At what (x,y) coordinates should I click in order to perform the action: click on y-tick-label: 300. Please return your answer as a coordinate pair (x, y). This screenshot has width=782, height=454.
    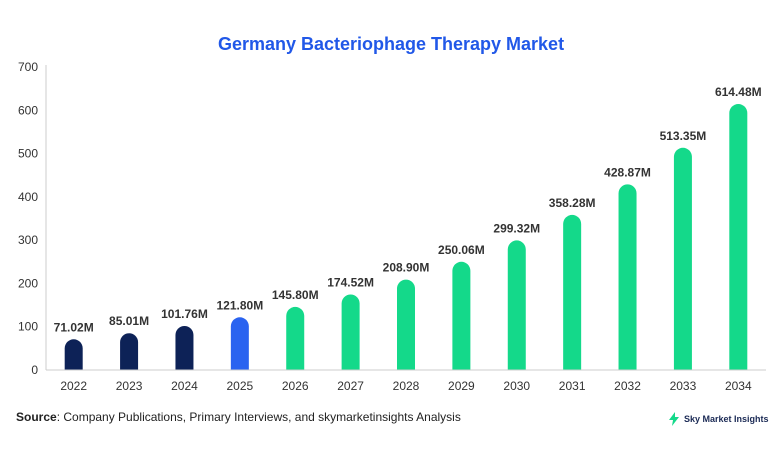
    Looking at the image, I should click on (28, 240).